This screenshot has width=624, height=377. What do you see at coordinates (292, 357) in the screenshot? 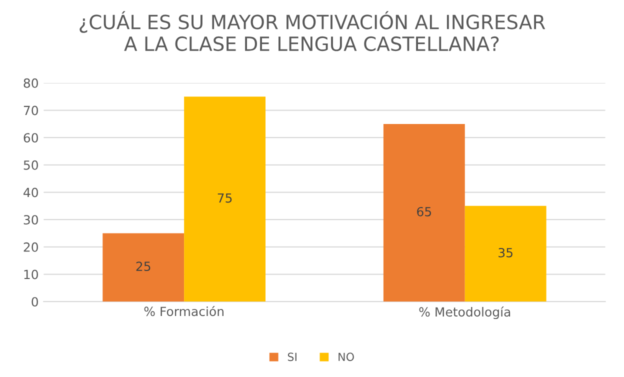
I see `legend-label: SI` at bounding box center [292, 357].